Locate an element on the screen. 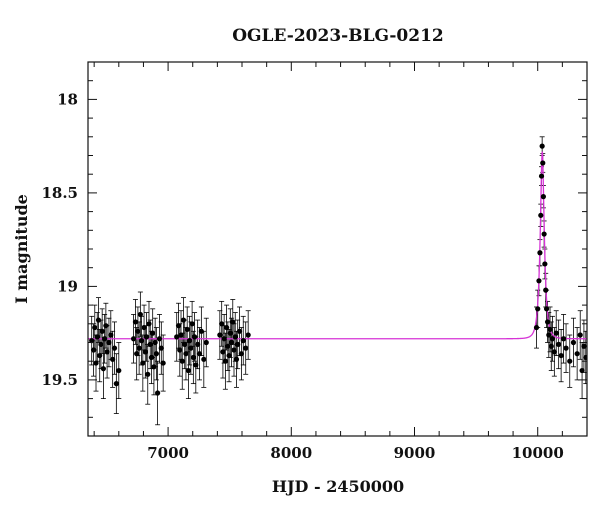 This screenshot has width=600, height=512. x-tick-label: 10000 is located at coordinates (538, 453).